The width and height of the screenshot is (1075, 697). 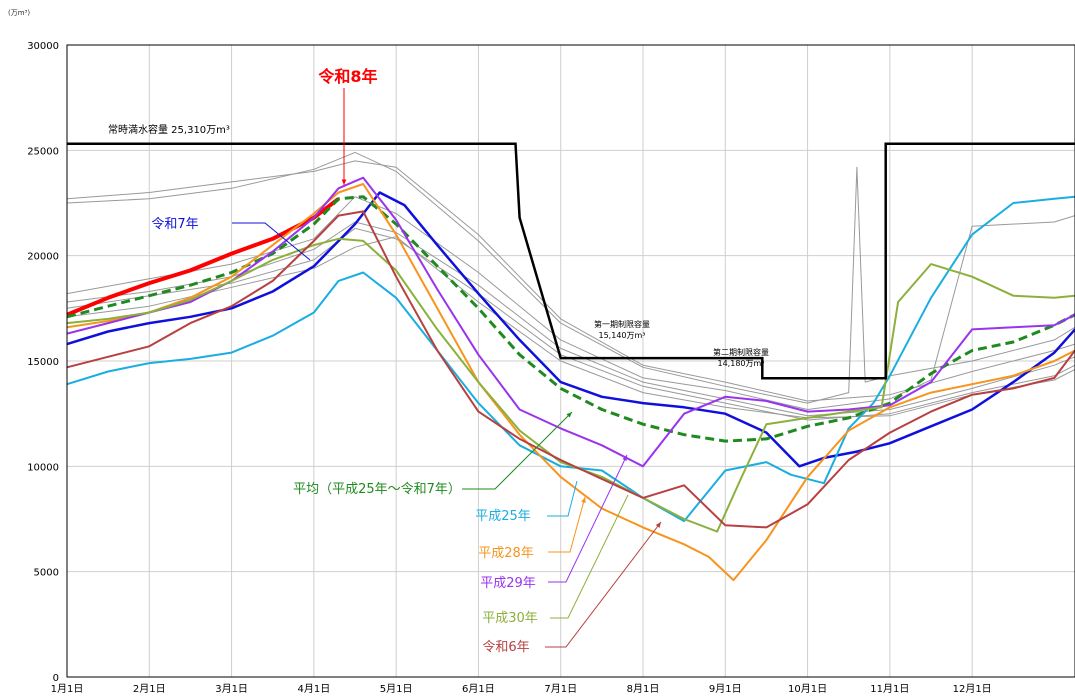 What do you see at coordinates (56, 678) in the screenshot?
I see `y-tick-label: 0` at bounding box center [56, 678].